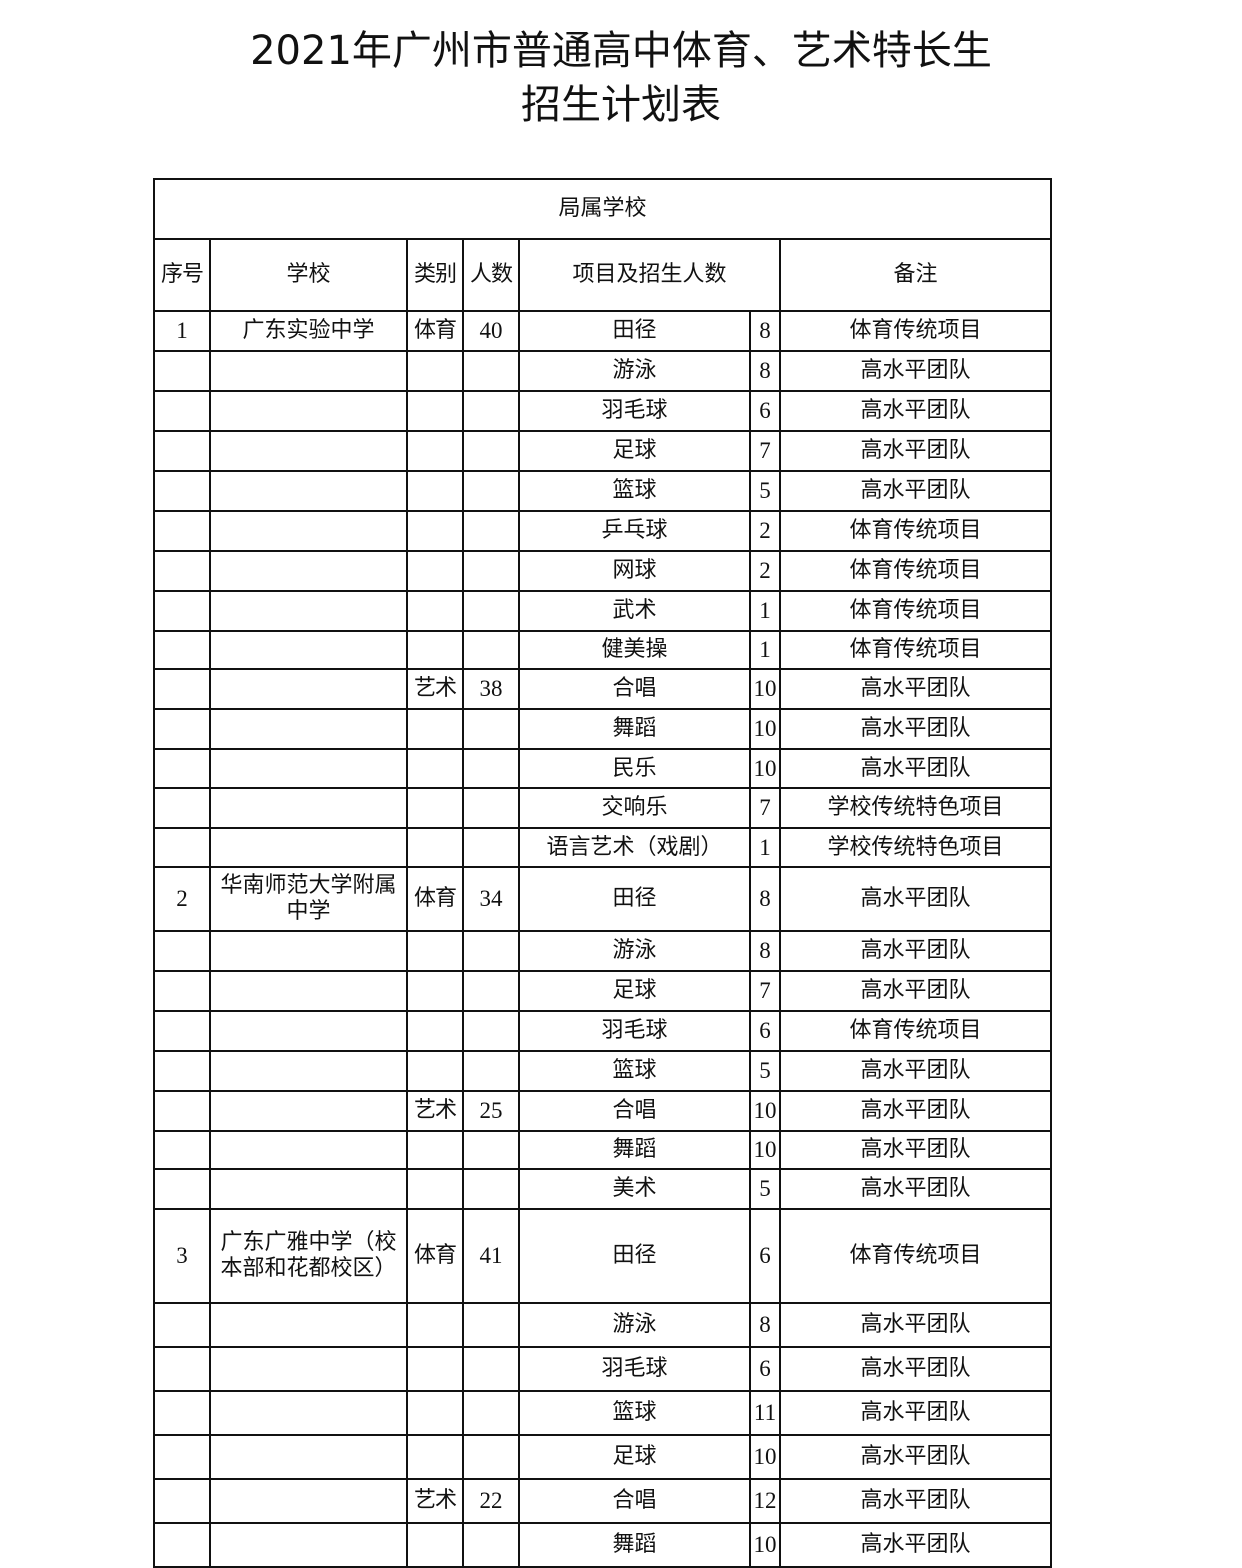 Image resolution: width=1242 pixels, height=1568 pixels. Describe the element at coordinates (491, 275) in the screenshot. I see `header-count: 人数` at that location.